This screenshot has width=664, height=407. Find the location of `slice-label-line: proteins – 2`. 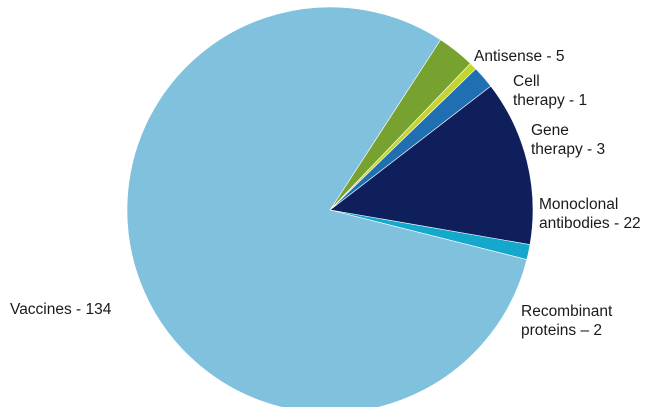

slice-label-line: proteins – 2 is located at coordinates (561, 330).